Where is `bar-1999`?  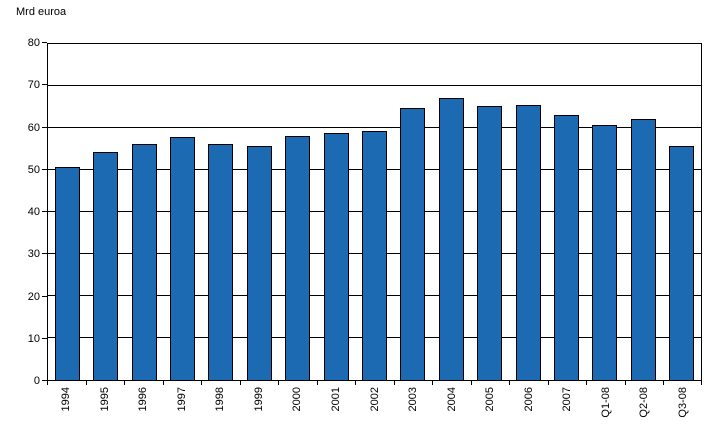
bar-1999 is located at coordinates (259, 263).